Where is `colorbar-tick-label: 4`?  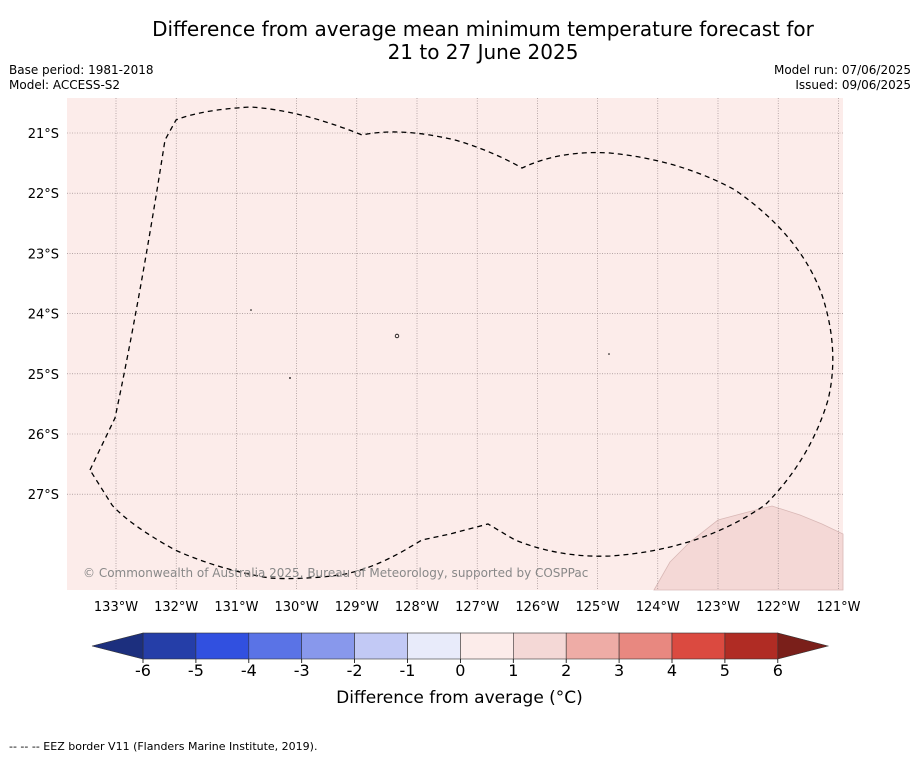
colorbar-tick-label: 4 is located at coordinates (672, 670).